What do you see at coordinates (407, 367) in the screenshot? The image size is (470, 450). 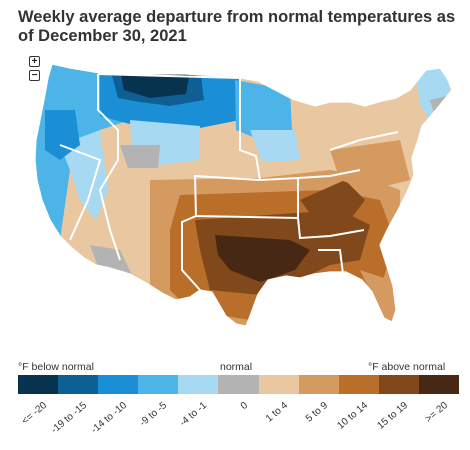 I see `legend-above-label: °F above normal` at bounding box center [407, 367].